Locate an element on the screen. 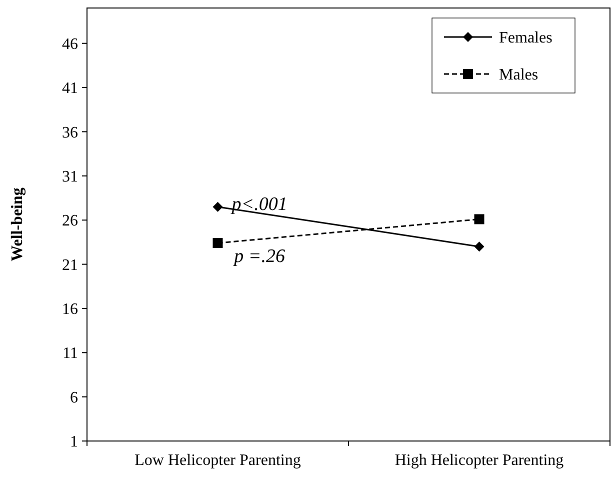  x-tick-label: High Helicopter Parenting is located at coordinates (479, 460).